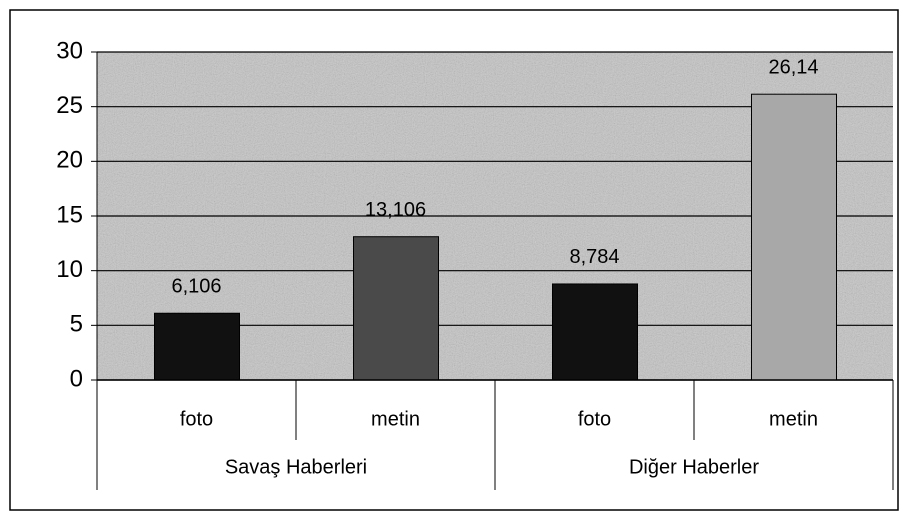 Image resolution: width=908 pixels, height=520 pixels. I want to click on y-tick-label: 25, so click(69, 105).